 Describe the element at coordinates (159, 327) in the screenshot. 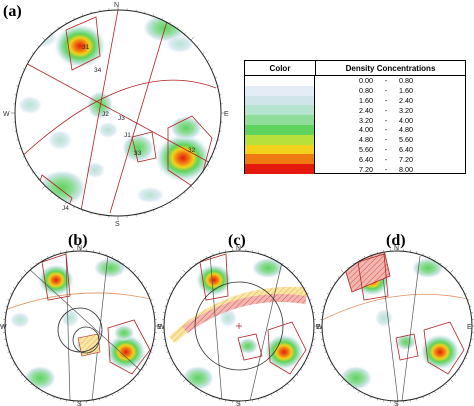

I see `compass-e-b: E` at that location.